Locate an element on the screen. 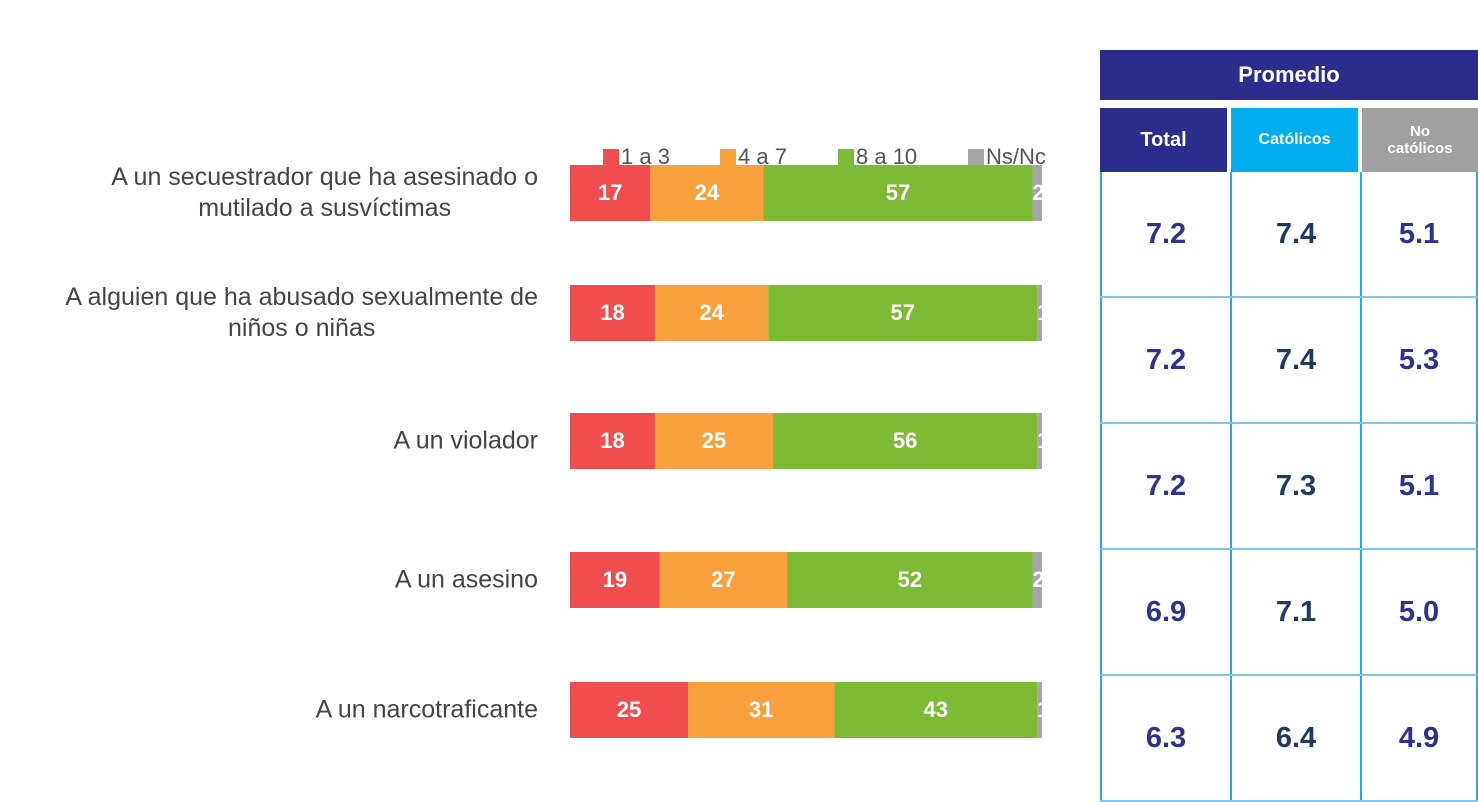 The width and height of the screenshot is (1478, 802). bar-value-label: 31 is located at coordinates (761, 709).